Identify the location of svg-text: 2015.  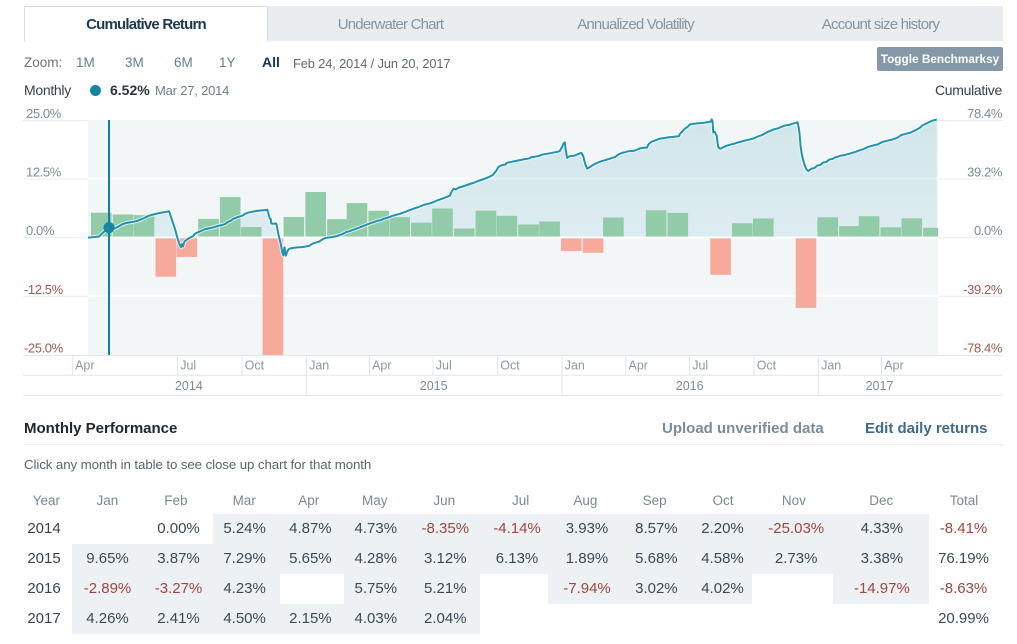
(434, 386).